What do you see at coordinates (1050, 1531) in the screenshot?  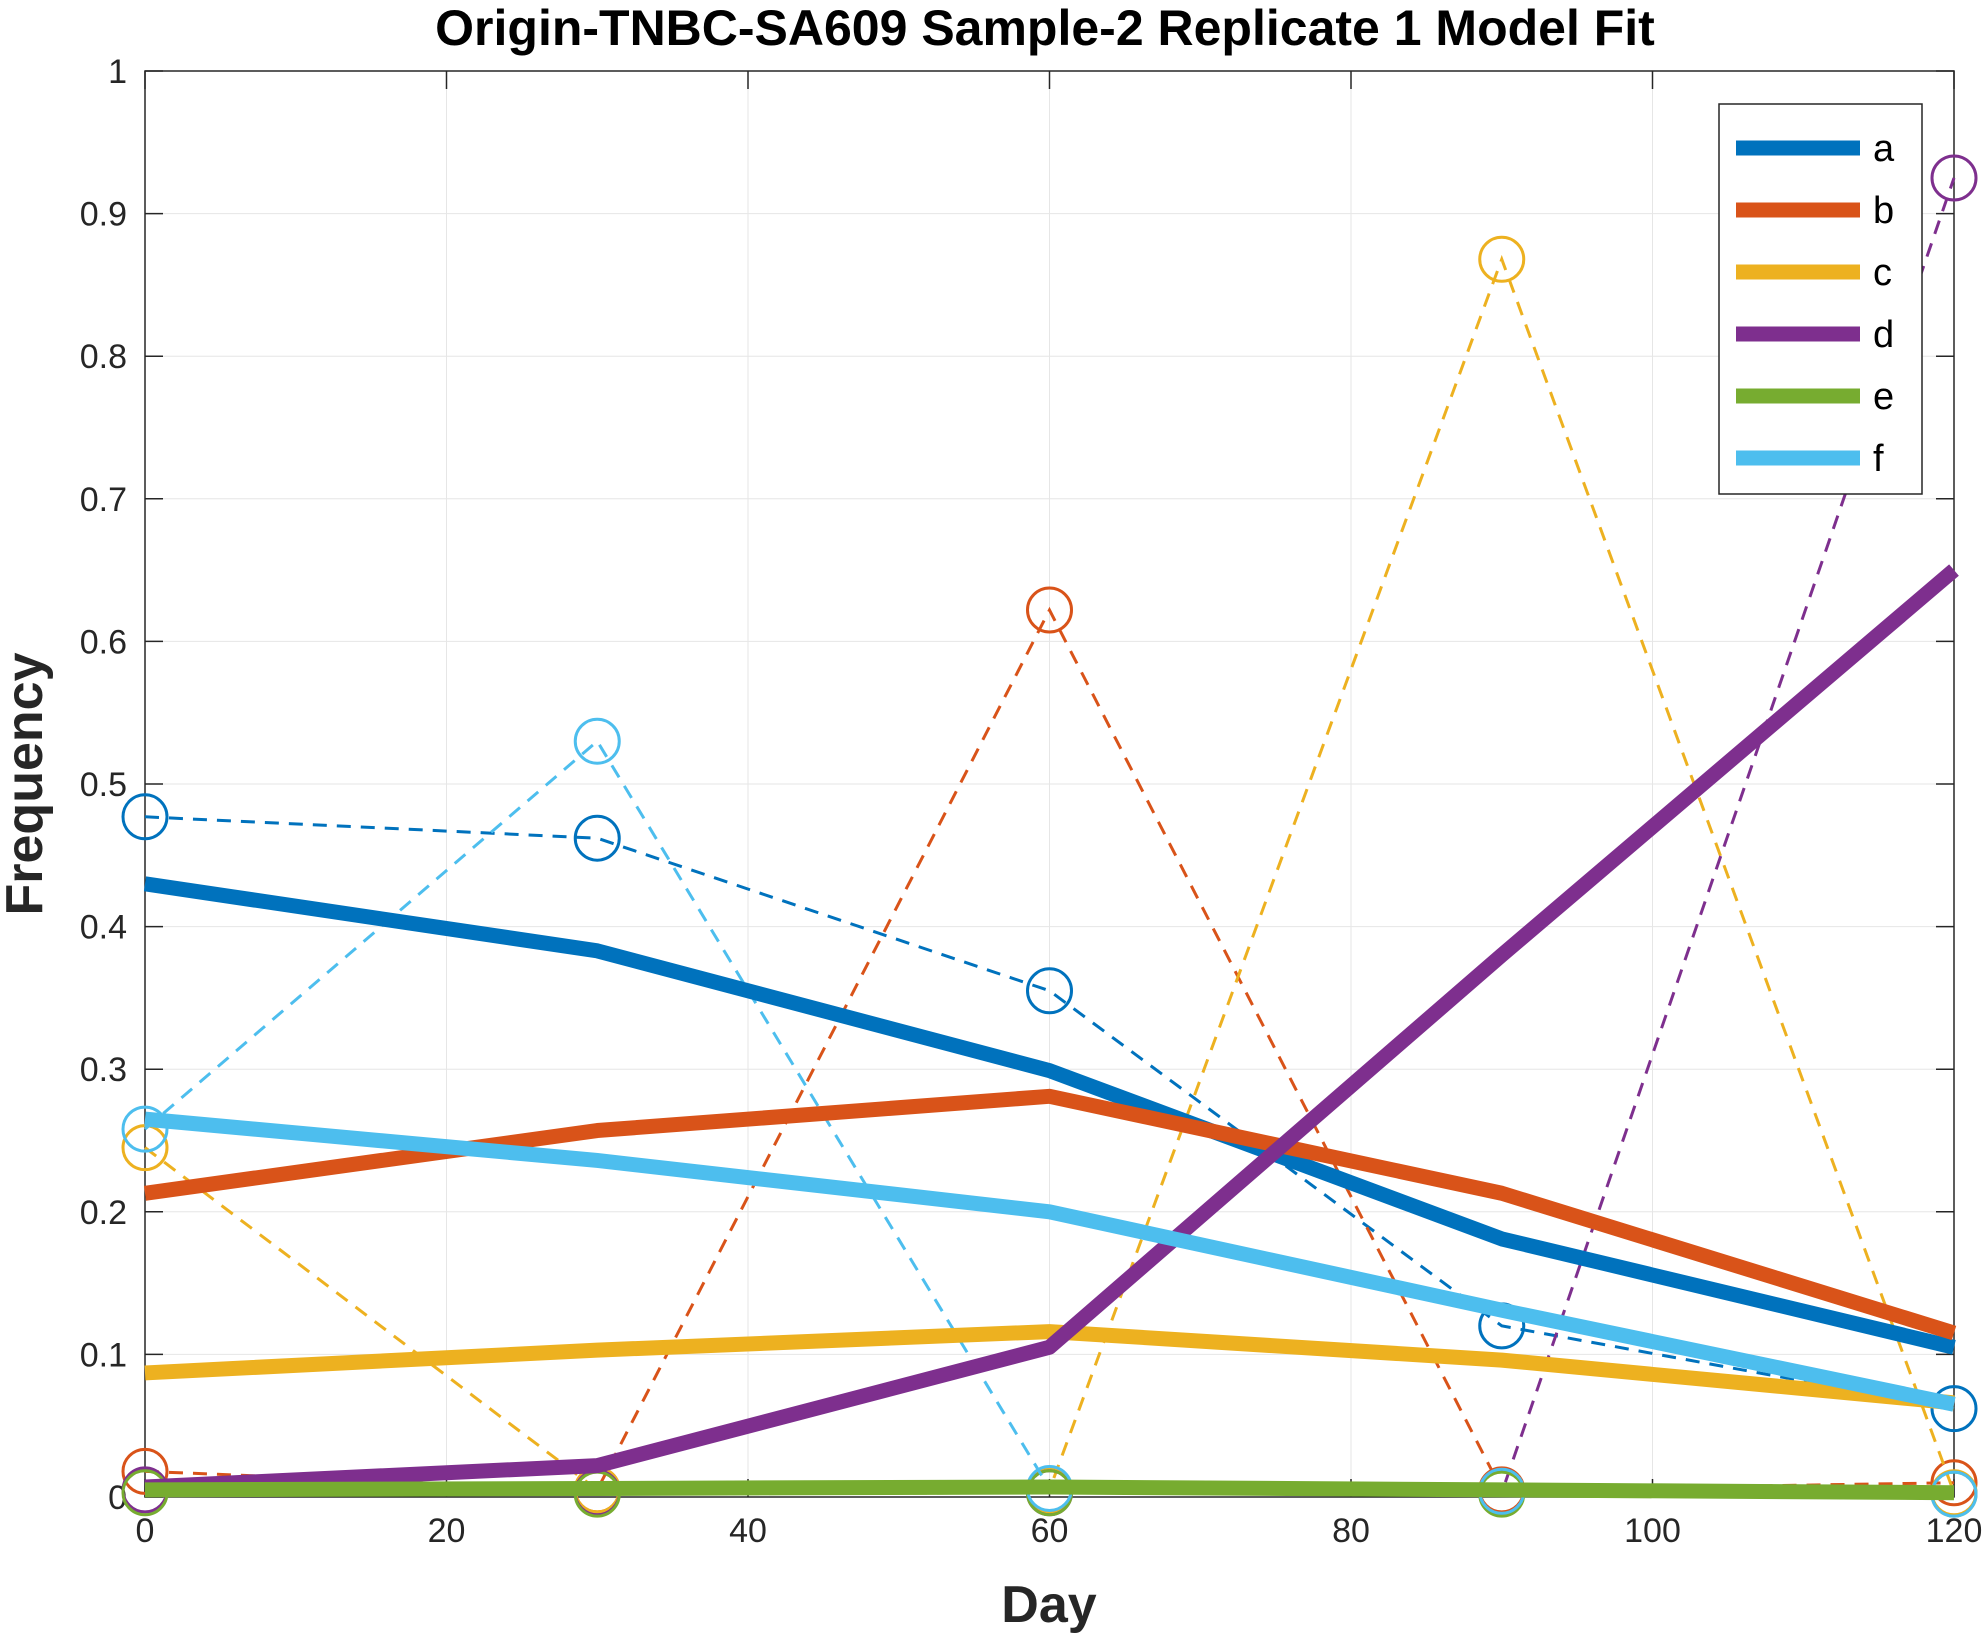 I see `x-tick-label: 60` at bounding box center [1050, 1531].